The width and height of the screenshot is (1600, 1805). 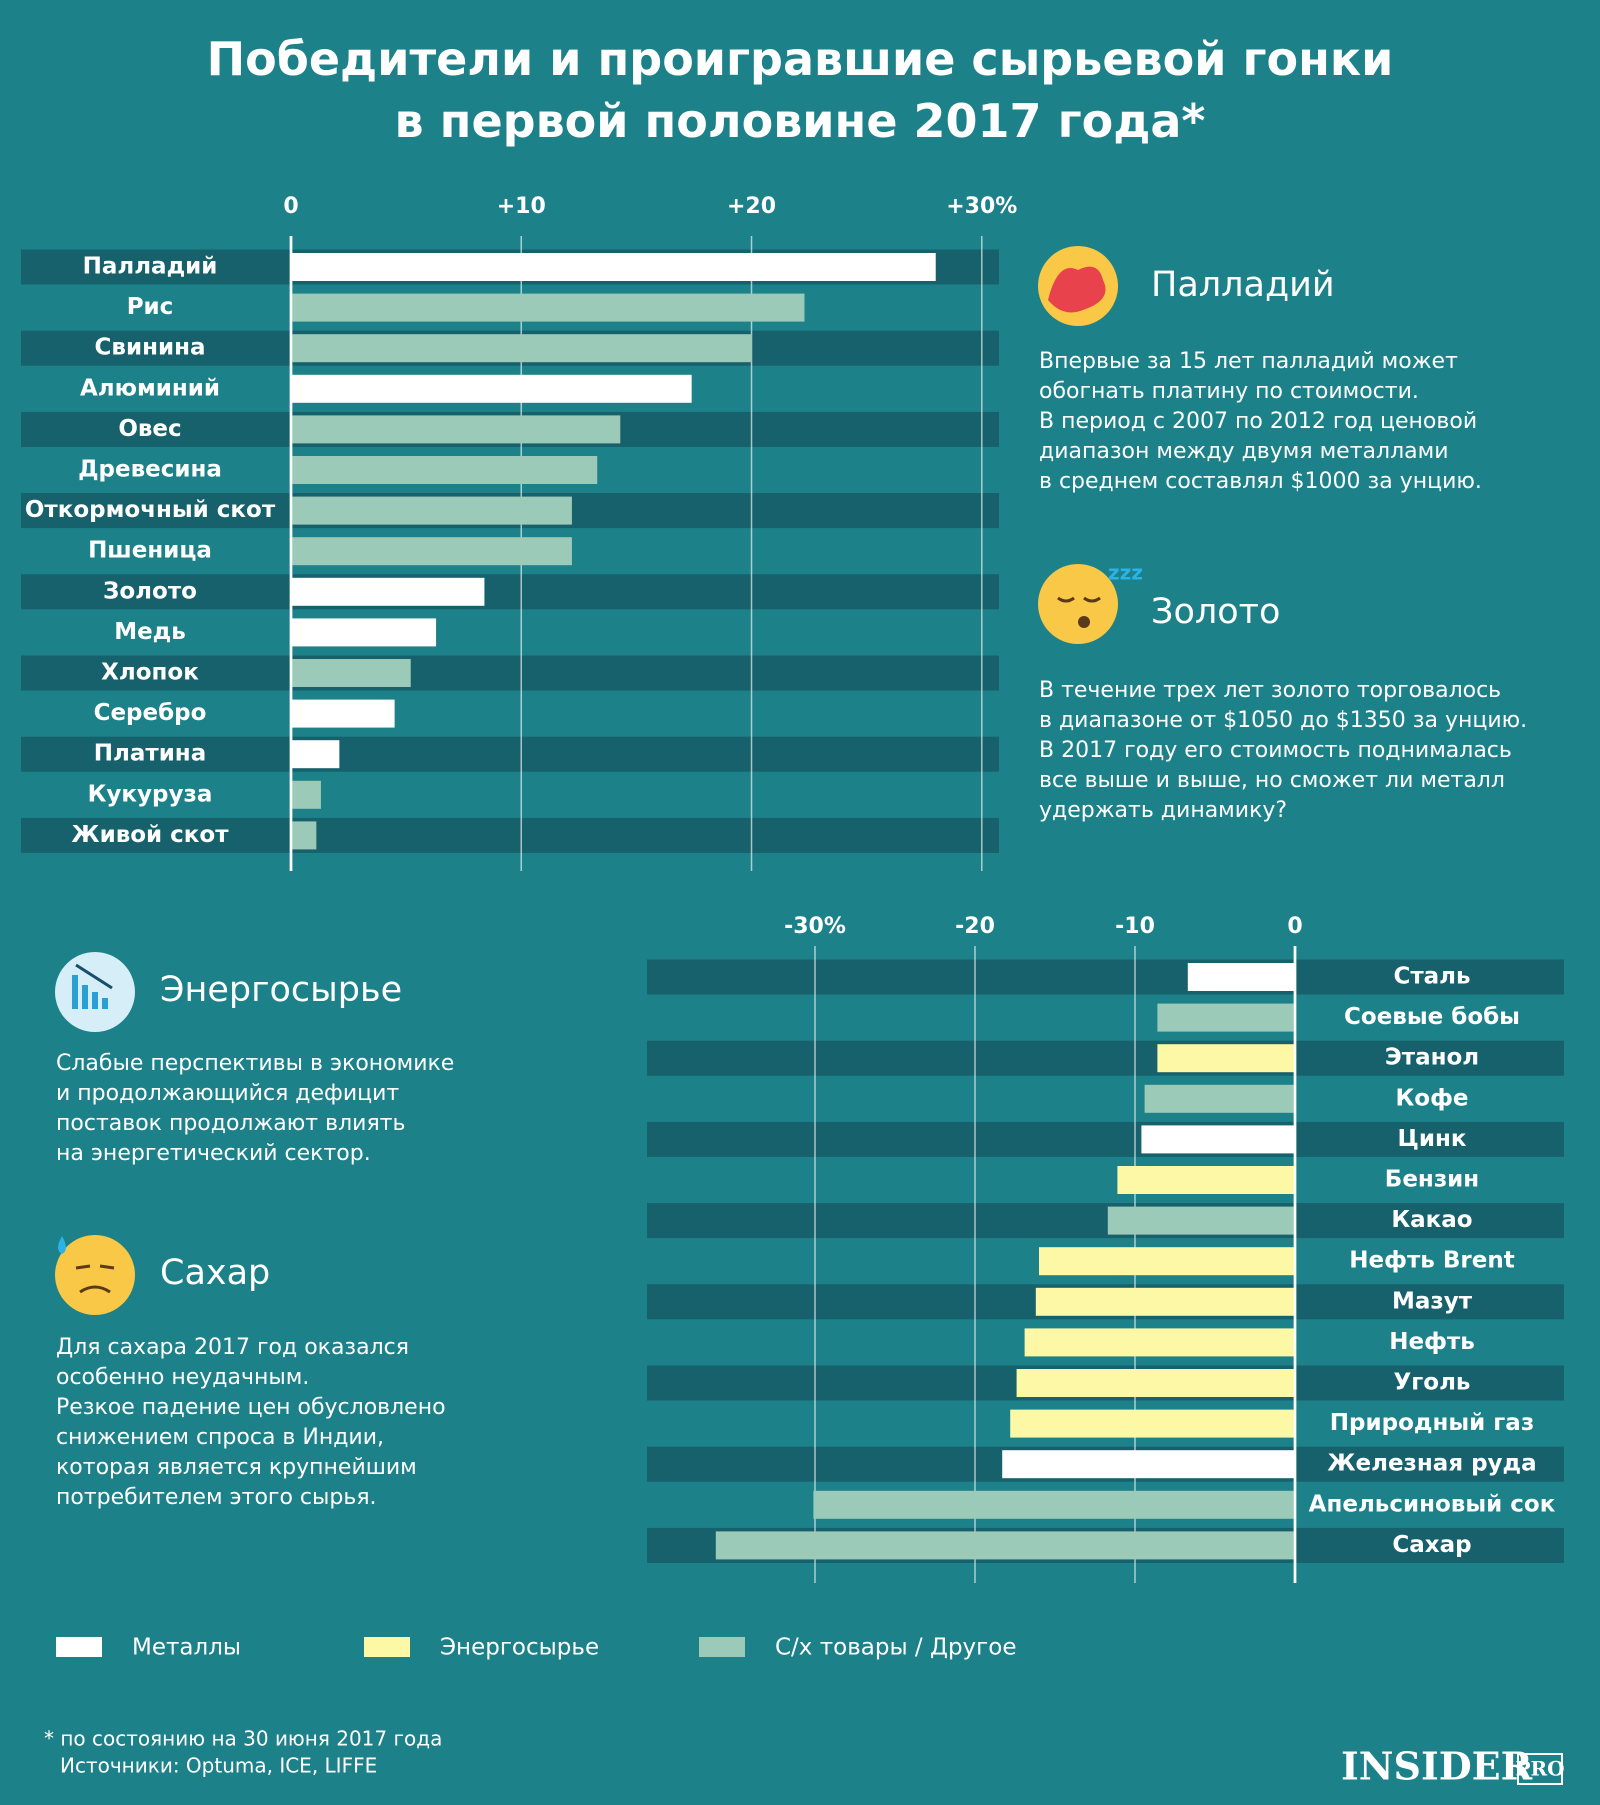 I want to click on category-label: Пшеница, so click(x=150, y=551).